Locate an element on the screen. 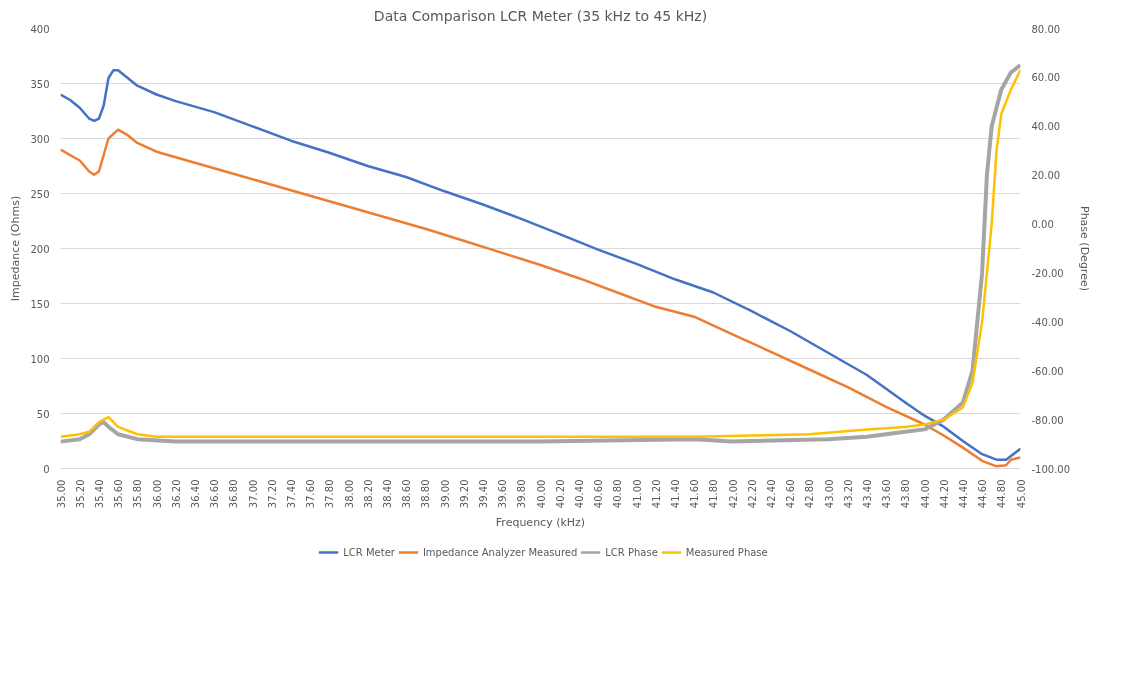  x-tick-label: 42.20 is located at coordinates (752, 494).